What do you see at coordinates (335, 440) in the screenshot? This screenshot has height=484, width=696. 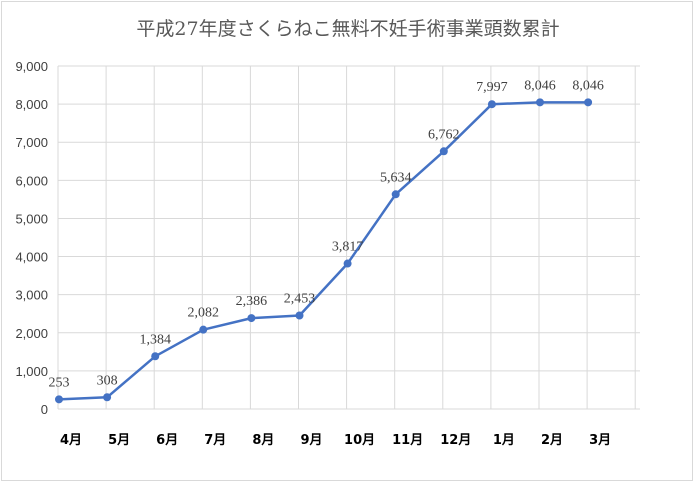 I see `x-axis-tick-labels: 4月 5月 6月 7月 8月 9月 10月 11月 12月 1月 2月 3月` at bounding box center [335, 440].